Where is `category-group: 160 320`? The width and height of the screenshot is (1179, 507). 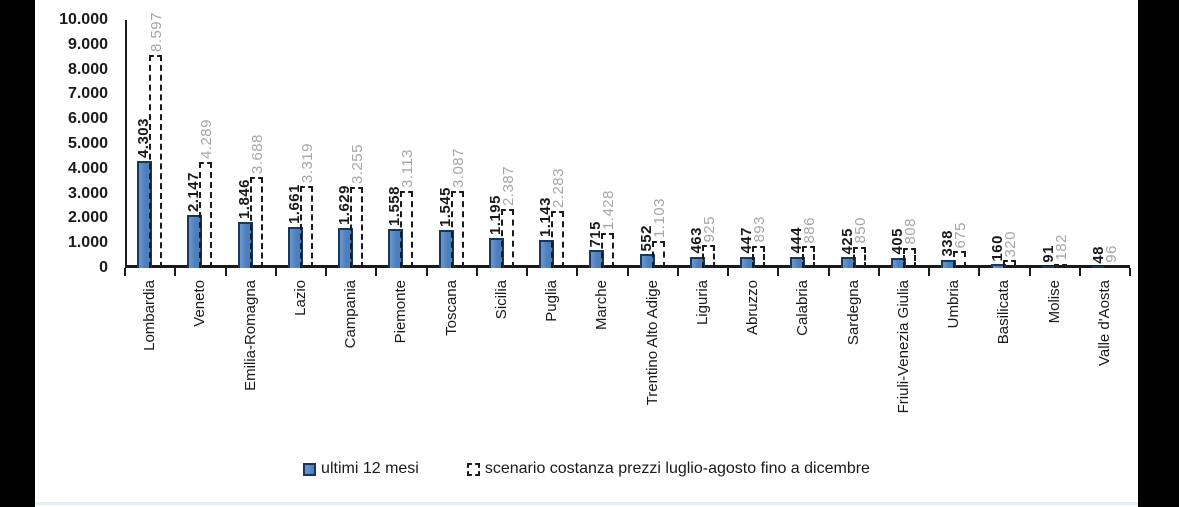 category-group: 160 320 is located at coordinates (1004, 144).